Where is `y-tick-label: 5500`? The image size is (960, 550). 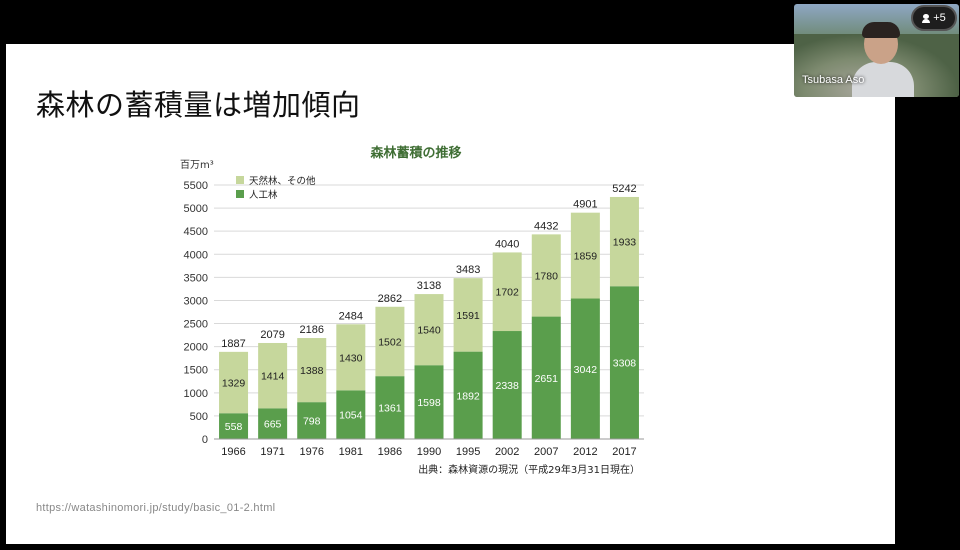 y-tick-label: 5500 is located at coordinates (196, 186).